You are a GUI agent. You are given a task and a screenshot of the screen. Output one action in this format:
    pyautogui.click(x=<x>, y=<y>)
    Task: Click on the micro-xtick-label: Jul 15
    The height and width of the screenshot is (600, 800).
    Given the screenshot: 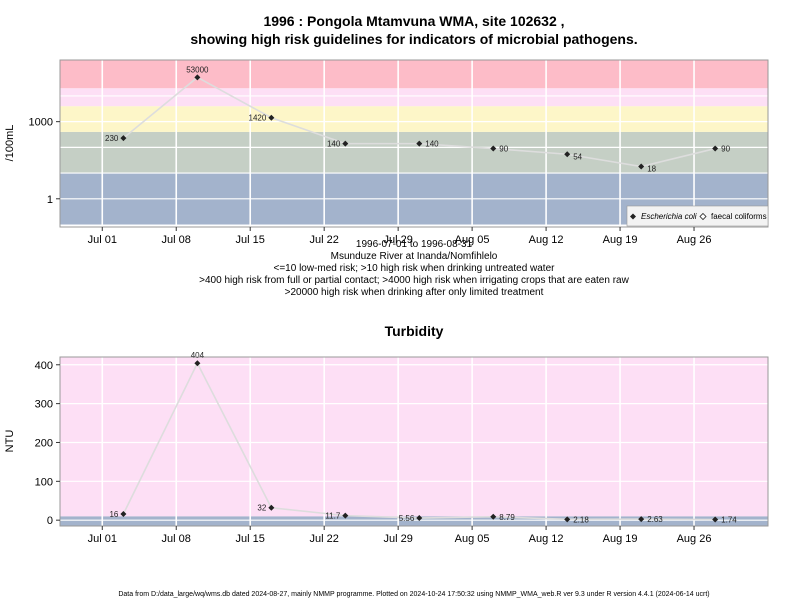 What is the action you would take?
    pyautogui.click(x=250, y=240)
    